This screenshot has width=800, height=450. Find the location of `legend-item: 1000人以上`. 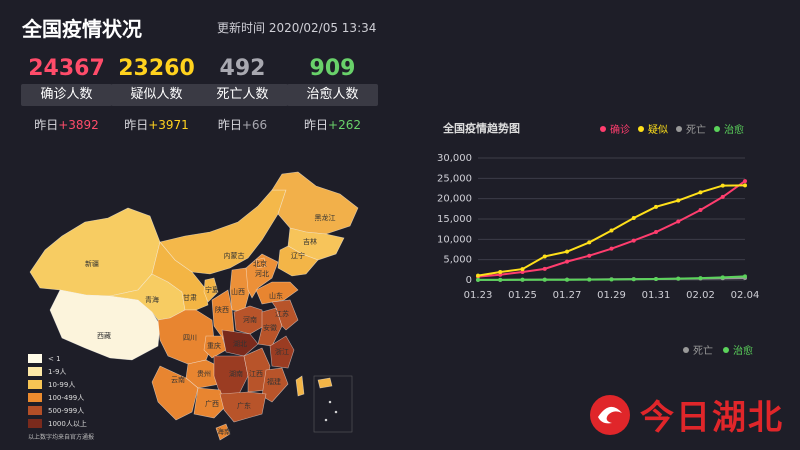

legend-item: 1000人以上 is located at coordinates (61, 423).